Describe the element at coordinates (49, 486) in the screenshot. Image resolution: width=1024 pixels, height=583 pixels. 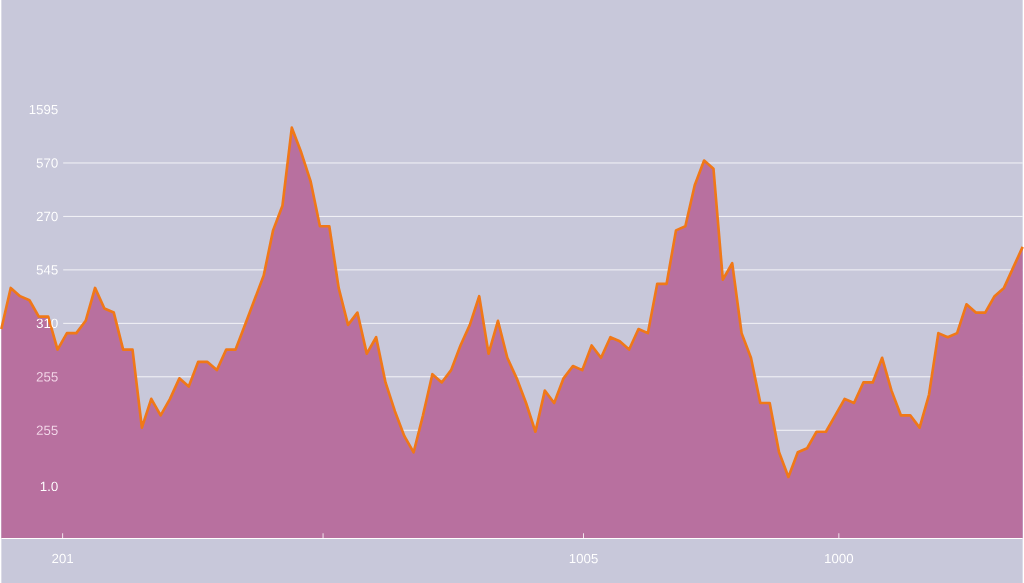
I see `annotation: 1.0` at that location.